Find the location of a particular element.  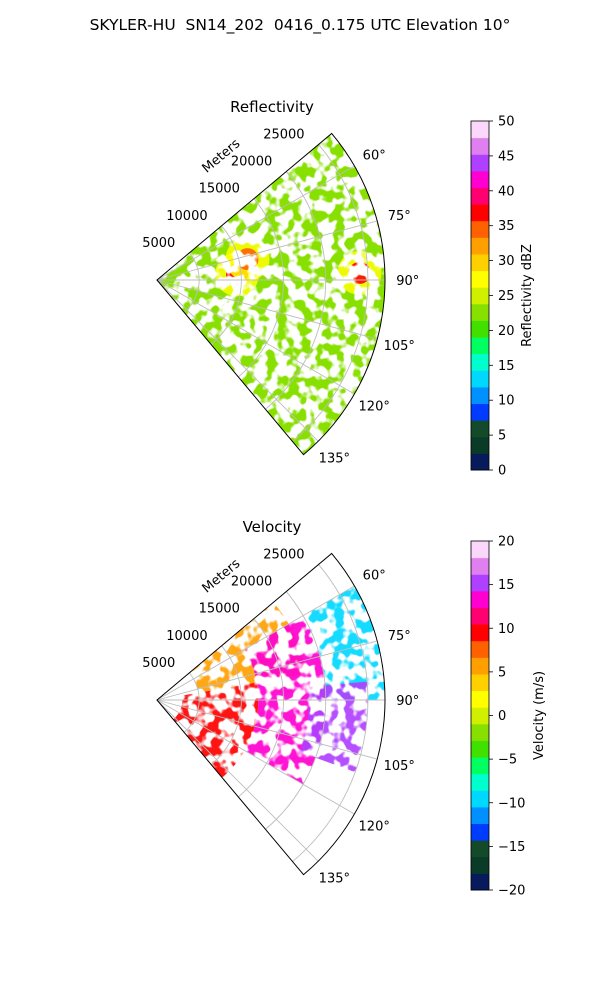

reflectivity-colorbar: 0 5 10 15 20 25 30 35 40 45 50 is located at coordinates (492, 297).